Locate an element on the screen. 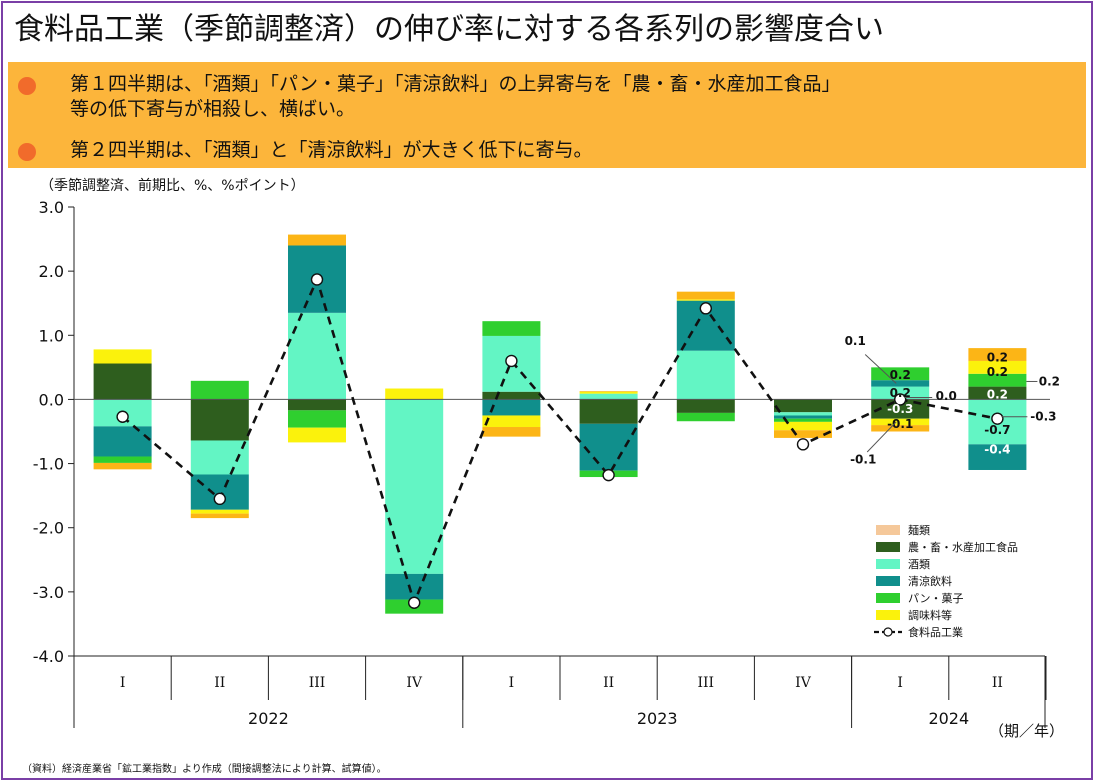  x-year-label: 2023 is located at coordinates (657, 718).